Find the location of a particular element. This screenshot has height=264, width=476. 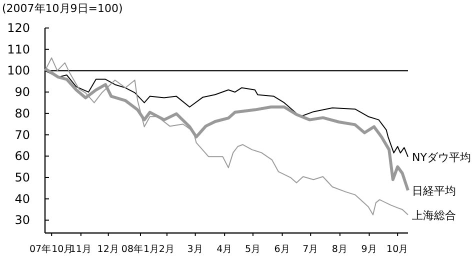

x-tick-label: 3月 is located at coordinates (195, 249).